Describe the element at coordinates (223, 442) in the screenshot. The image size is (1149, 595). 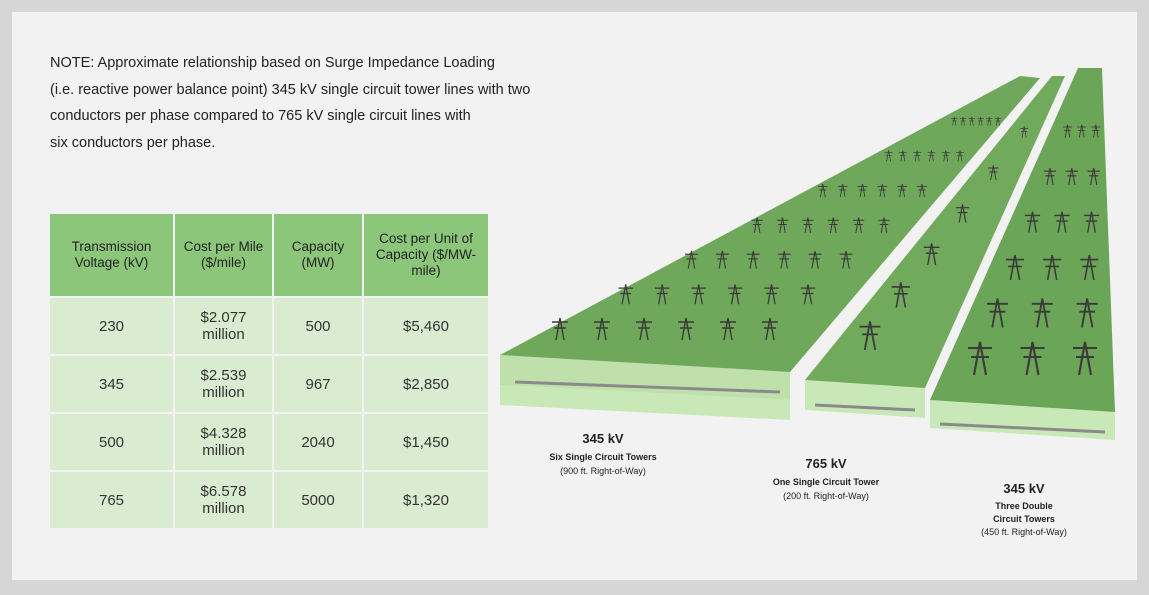
I see `table-cell: $4.328 million` at that location.